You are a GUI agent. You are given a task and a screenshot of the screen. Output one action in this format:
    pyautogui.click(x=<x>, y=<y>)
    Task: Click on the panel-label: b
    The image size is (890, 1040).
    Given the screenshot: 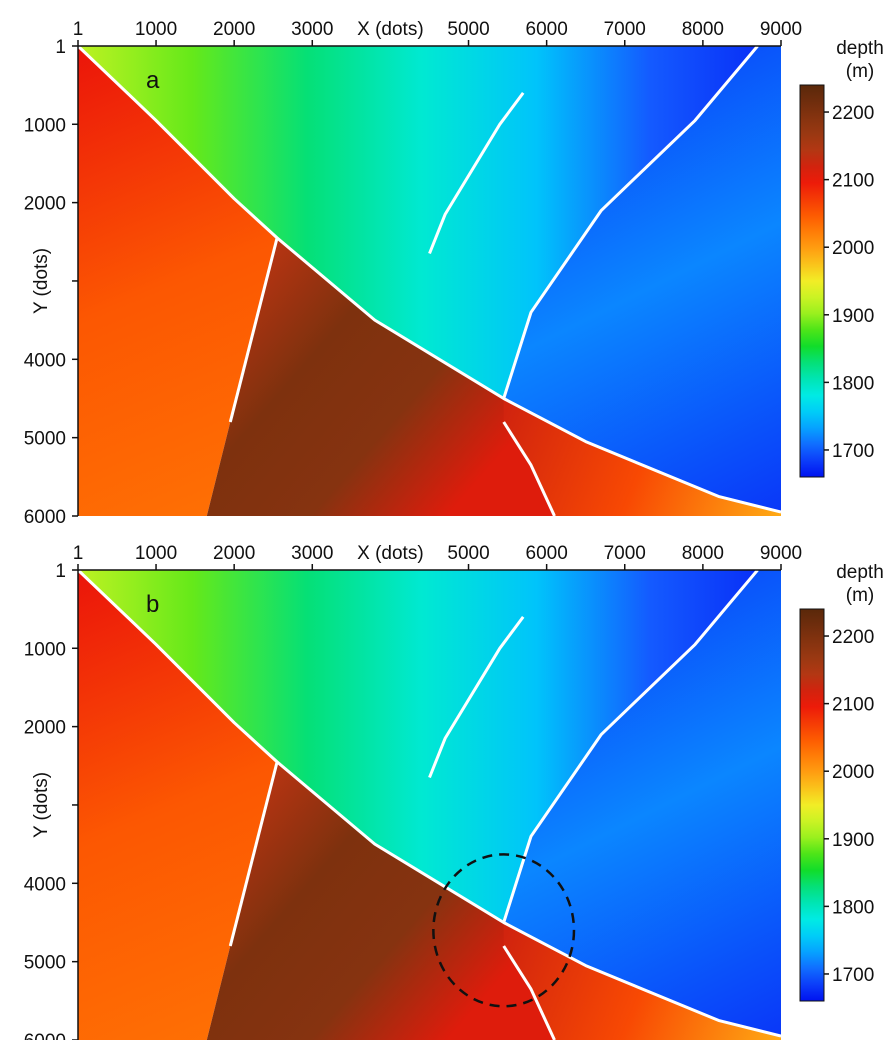 What is the action you would take?
    pyautogui.click(x=152, y=604)
    